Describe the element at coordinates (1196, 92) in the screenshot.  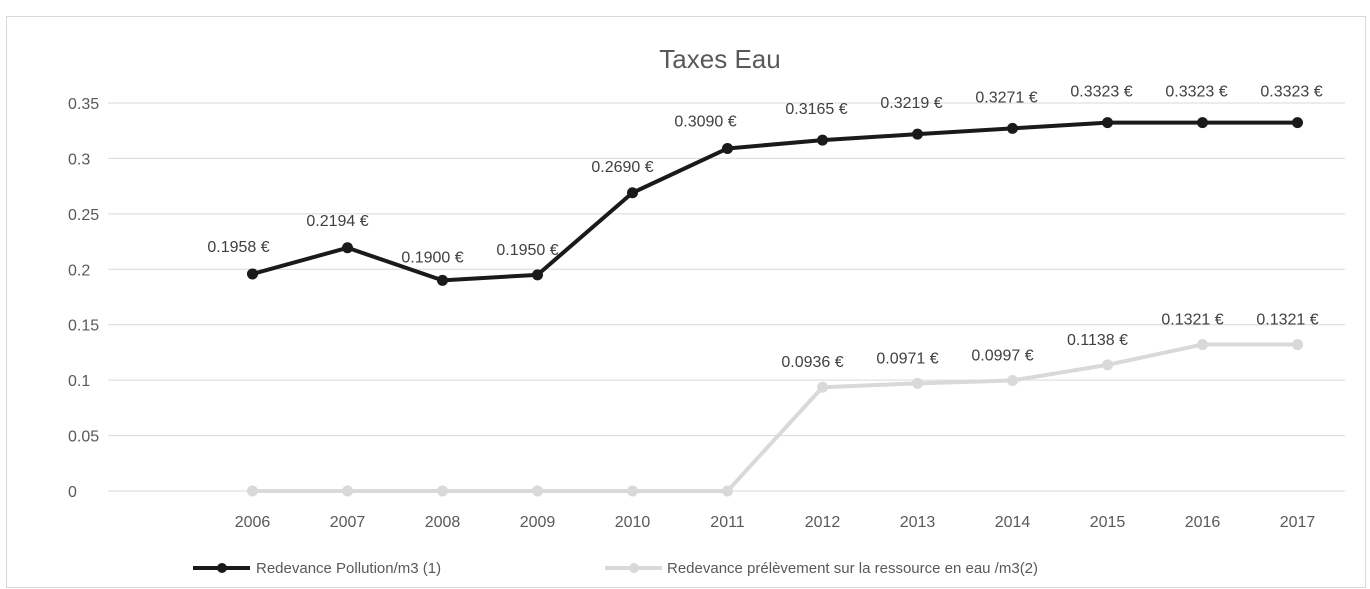
I see `data-label-s0-2016: 0.3323 €` at that location.